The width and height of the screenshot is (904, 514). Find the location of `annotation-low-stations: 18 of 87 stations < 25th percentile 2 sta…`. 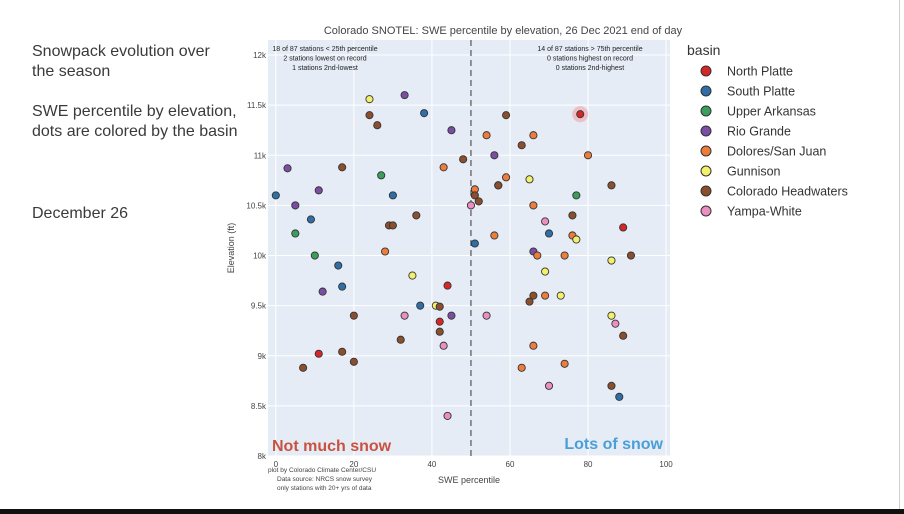

annotation-low-stations: 18 of 87 stations < 25th percentile 2 sta… is located at coordinates (324, 59).